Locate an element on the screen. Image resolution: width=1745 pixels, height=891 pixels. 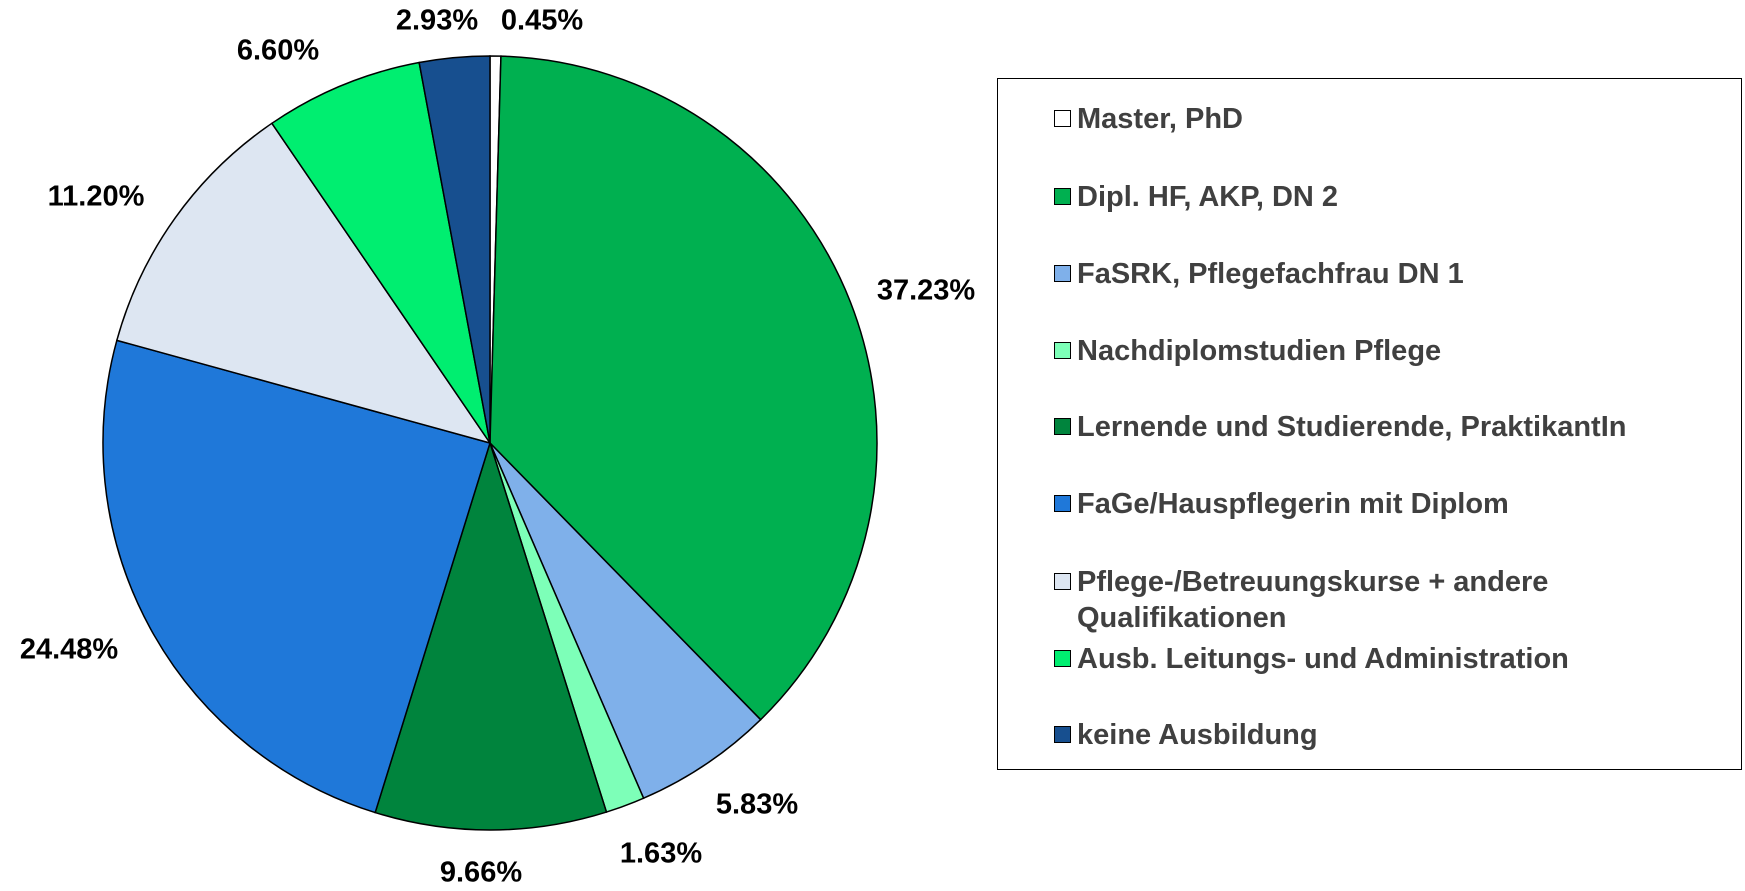
legend-item: Nachdiplomstudien Pflege is located at coordinates (1247, 351).